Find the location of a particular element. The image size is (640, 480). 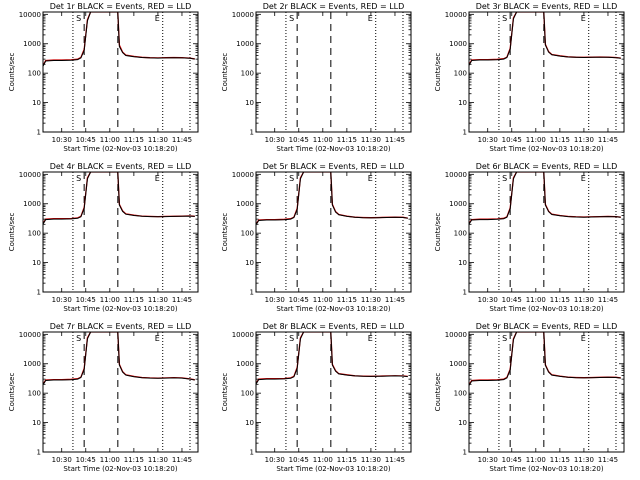

panel-title: Det 7r BLACK = Events, RED = LLD is located at coordinates (121, 326).